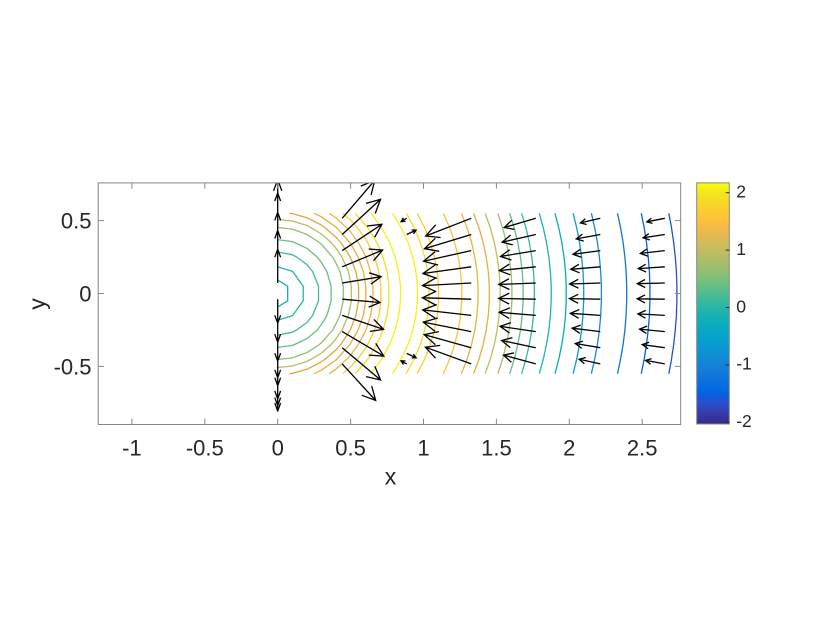 The width and height of the screenshot is (840, 630). What do you see at coordinates (744, 421) in the screenshot?
I see `svg-text: -2` at bounding box center [744, 421].